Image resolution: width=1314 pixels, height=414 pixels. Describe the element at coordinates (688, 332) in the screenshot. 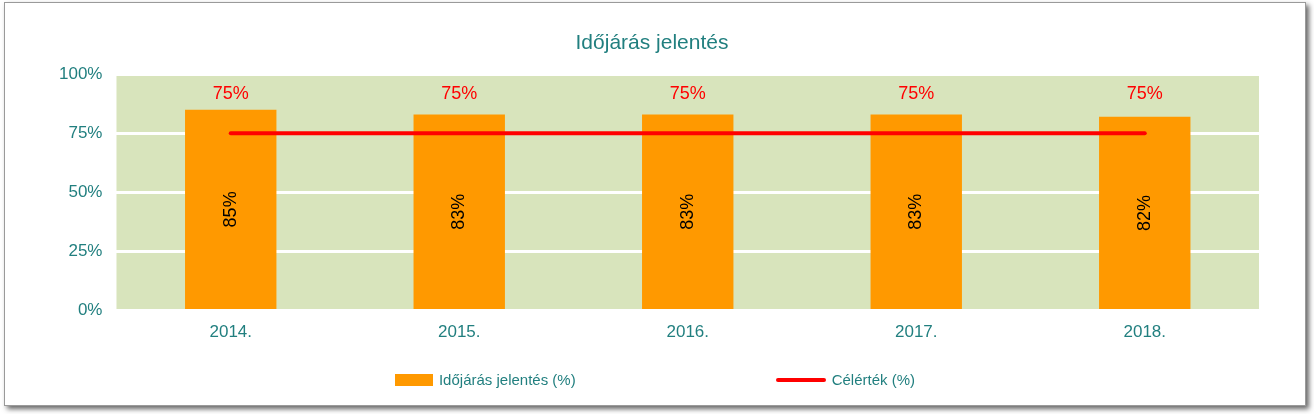

I see `x-tick-label: 2016.` at that location.